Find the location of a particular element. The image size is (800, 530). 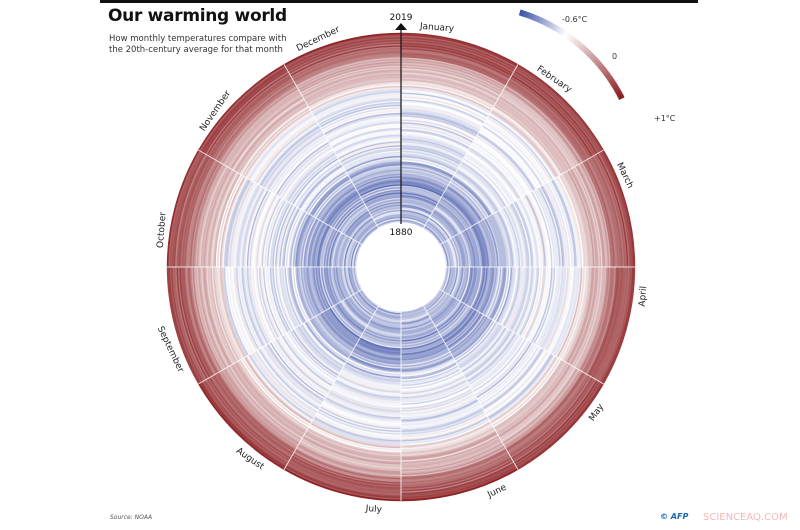

month-label-july: July is located at coordinates (373, 509).